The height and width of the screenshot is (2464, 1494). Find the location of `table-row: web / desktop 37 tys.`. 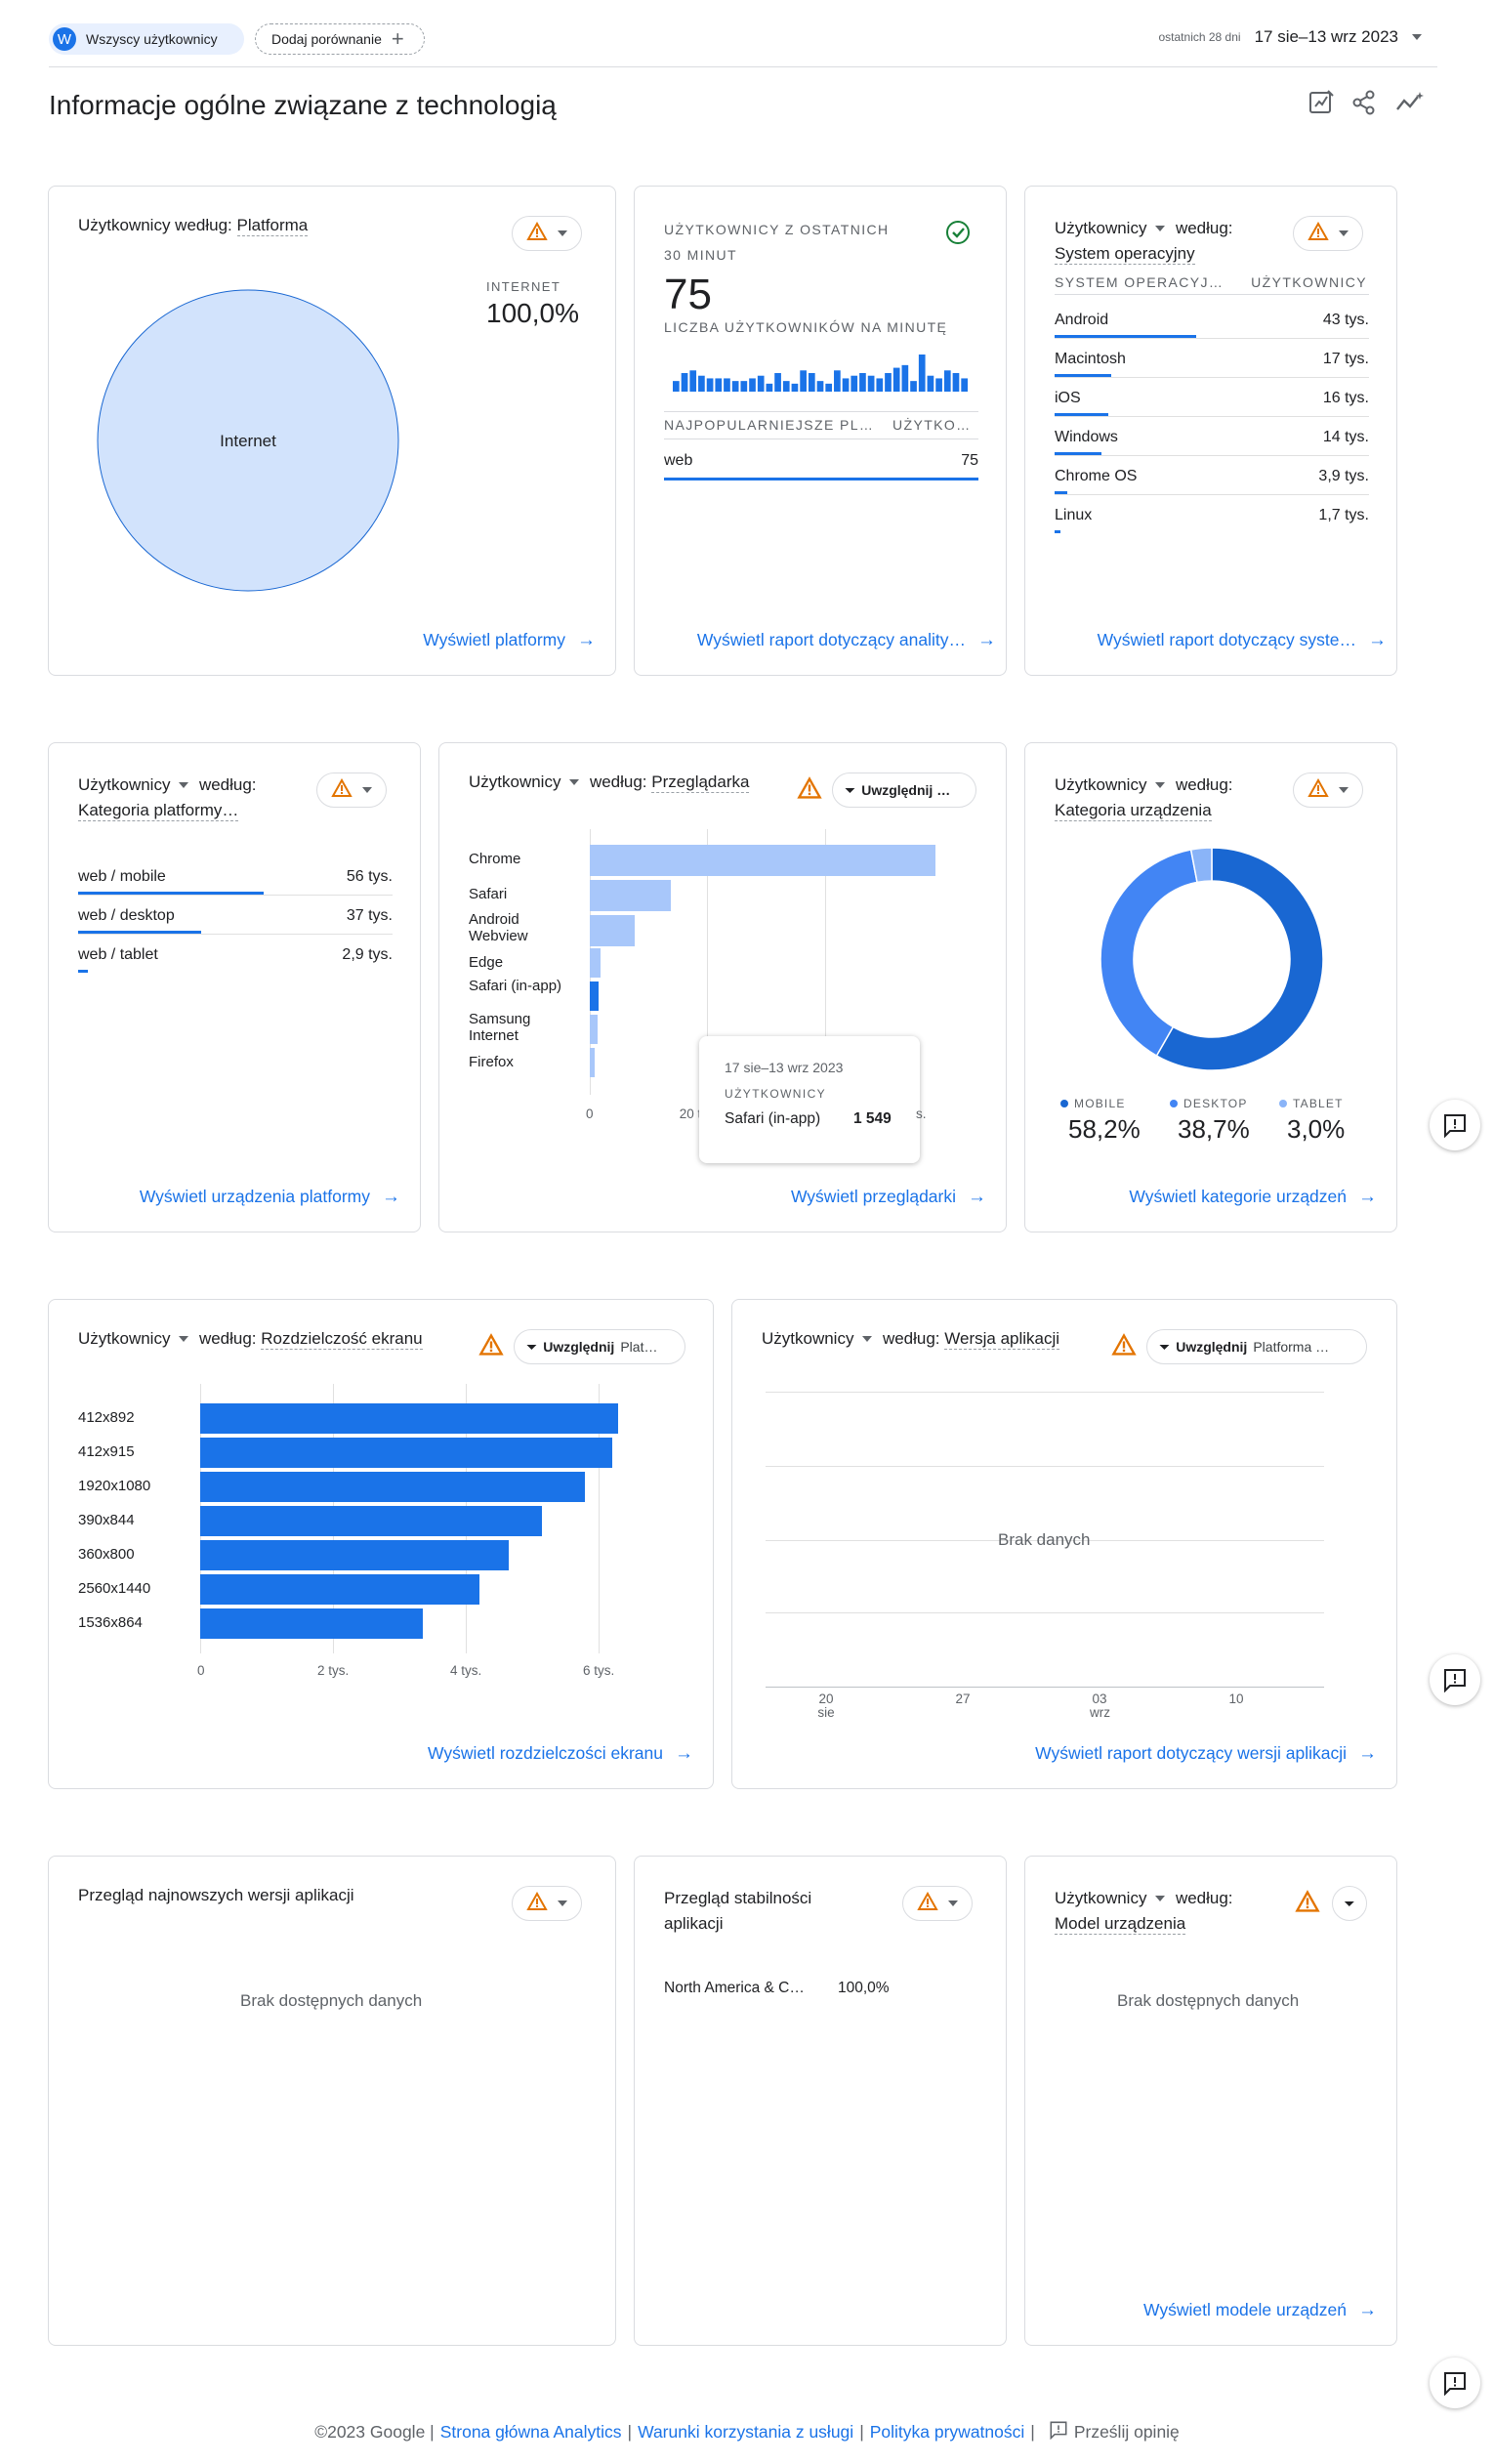

table-row: web / desktop 37 tys. is located at coordinates (236, 916).